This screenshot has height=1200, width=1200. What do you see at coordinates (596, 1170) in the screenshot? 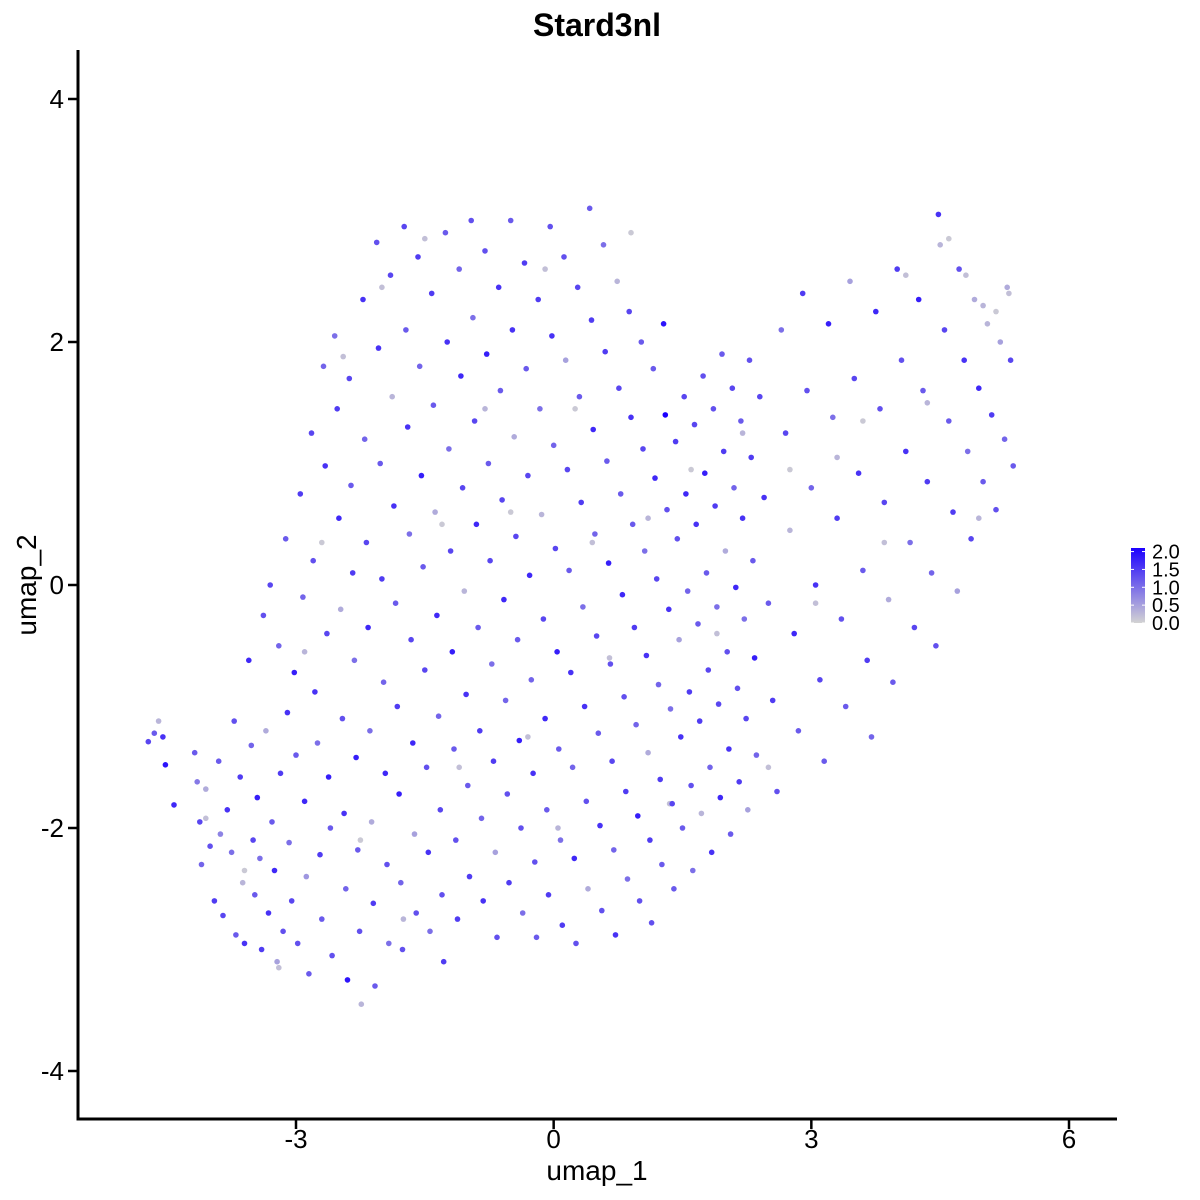
I see `x-axis-label: umap_1` at bounding box center [596, 1170].